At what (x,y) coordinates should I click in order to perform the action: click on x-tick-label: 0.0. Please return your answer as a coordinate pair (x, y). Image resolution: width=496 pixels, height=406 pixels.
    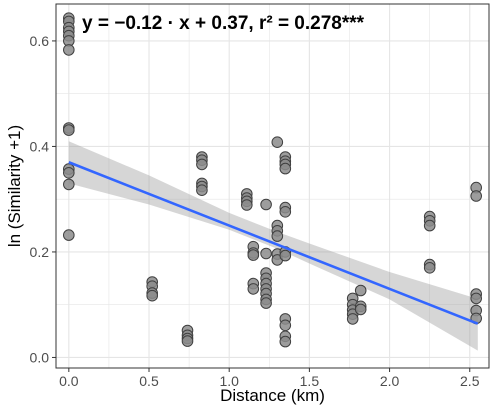
    Looking at the image, I should click on (69, 381).